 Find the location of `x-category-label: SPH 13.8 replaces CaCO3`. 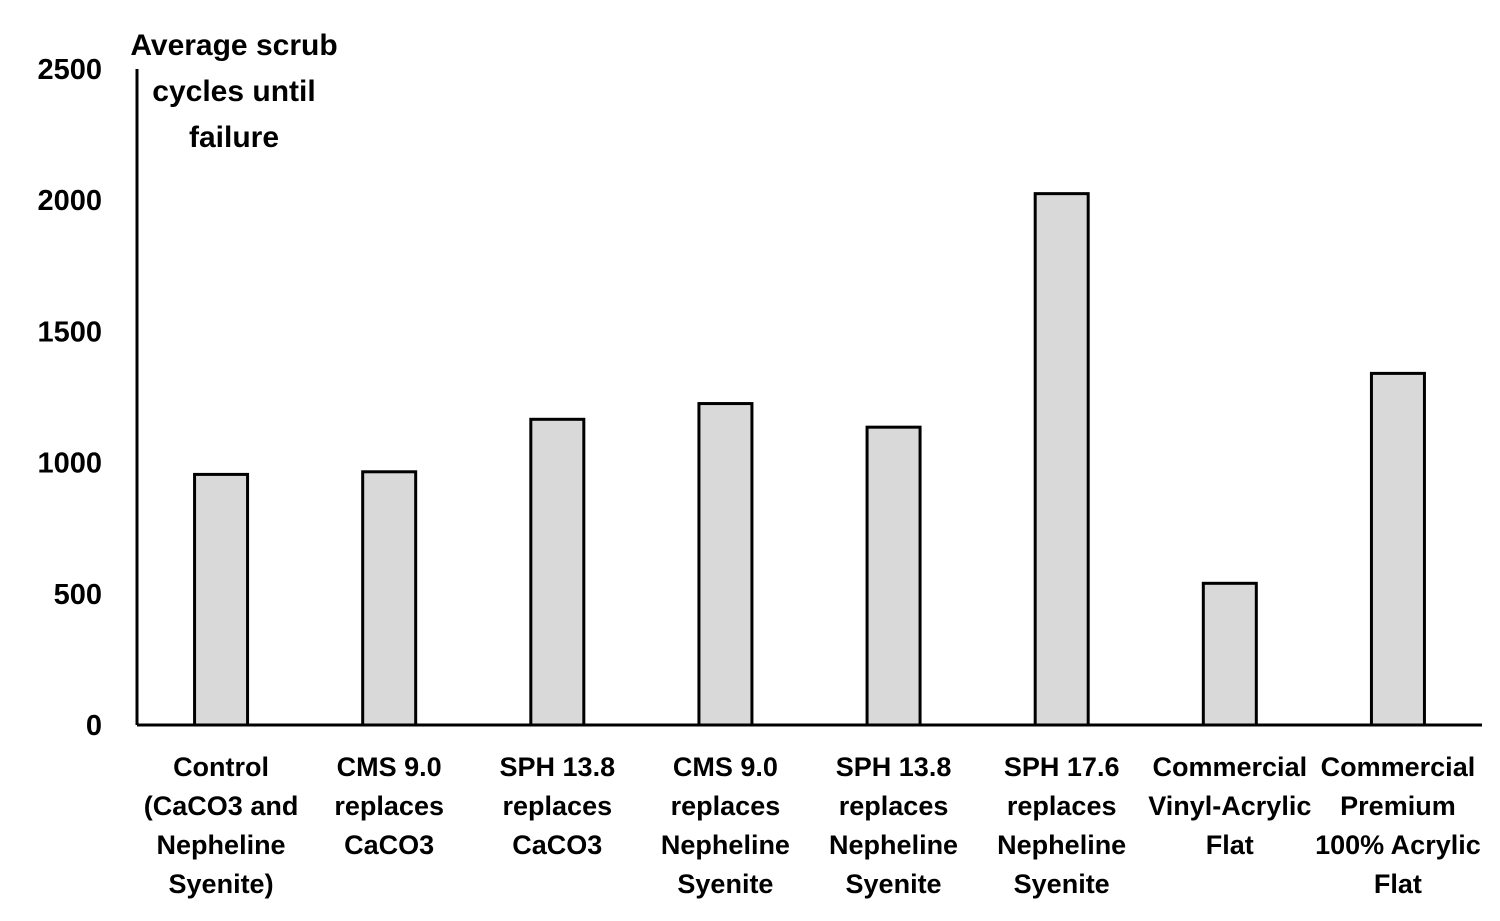

x-category-label: SPH 13.8 replaces CaCO3 is located at coordinates (558, 806).